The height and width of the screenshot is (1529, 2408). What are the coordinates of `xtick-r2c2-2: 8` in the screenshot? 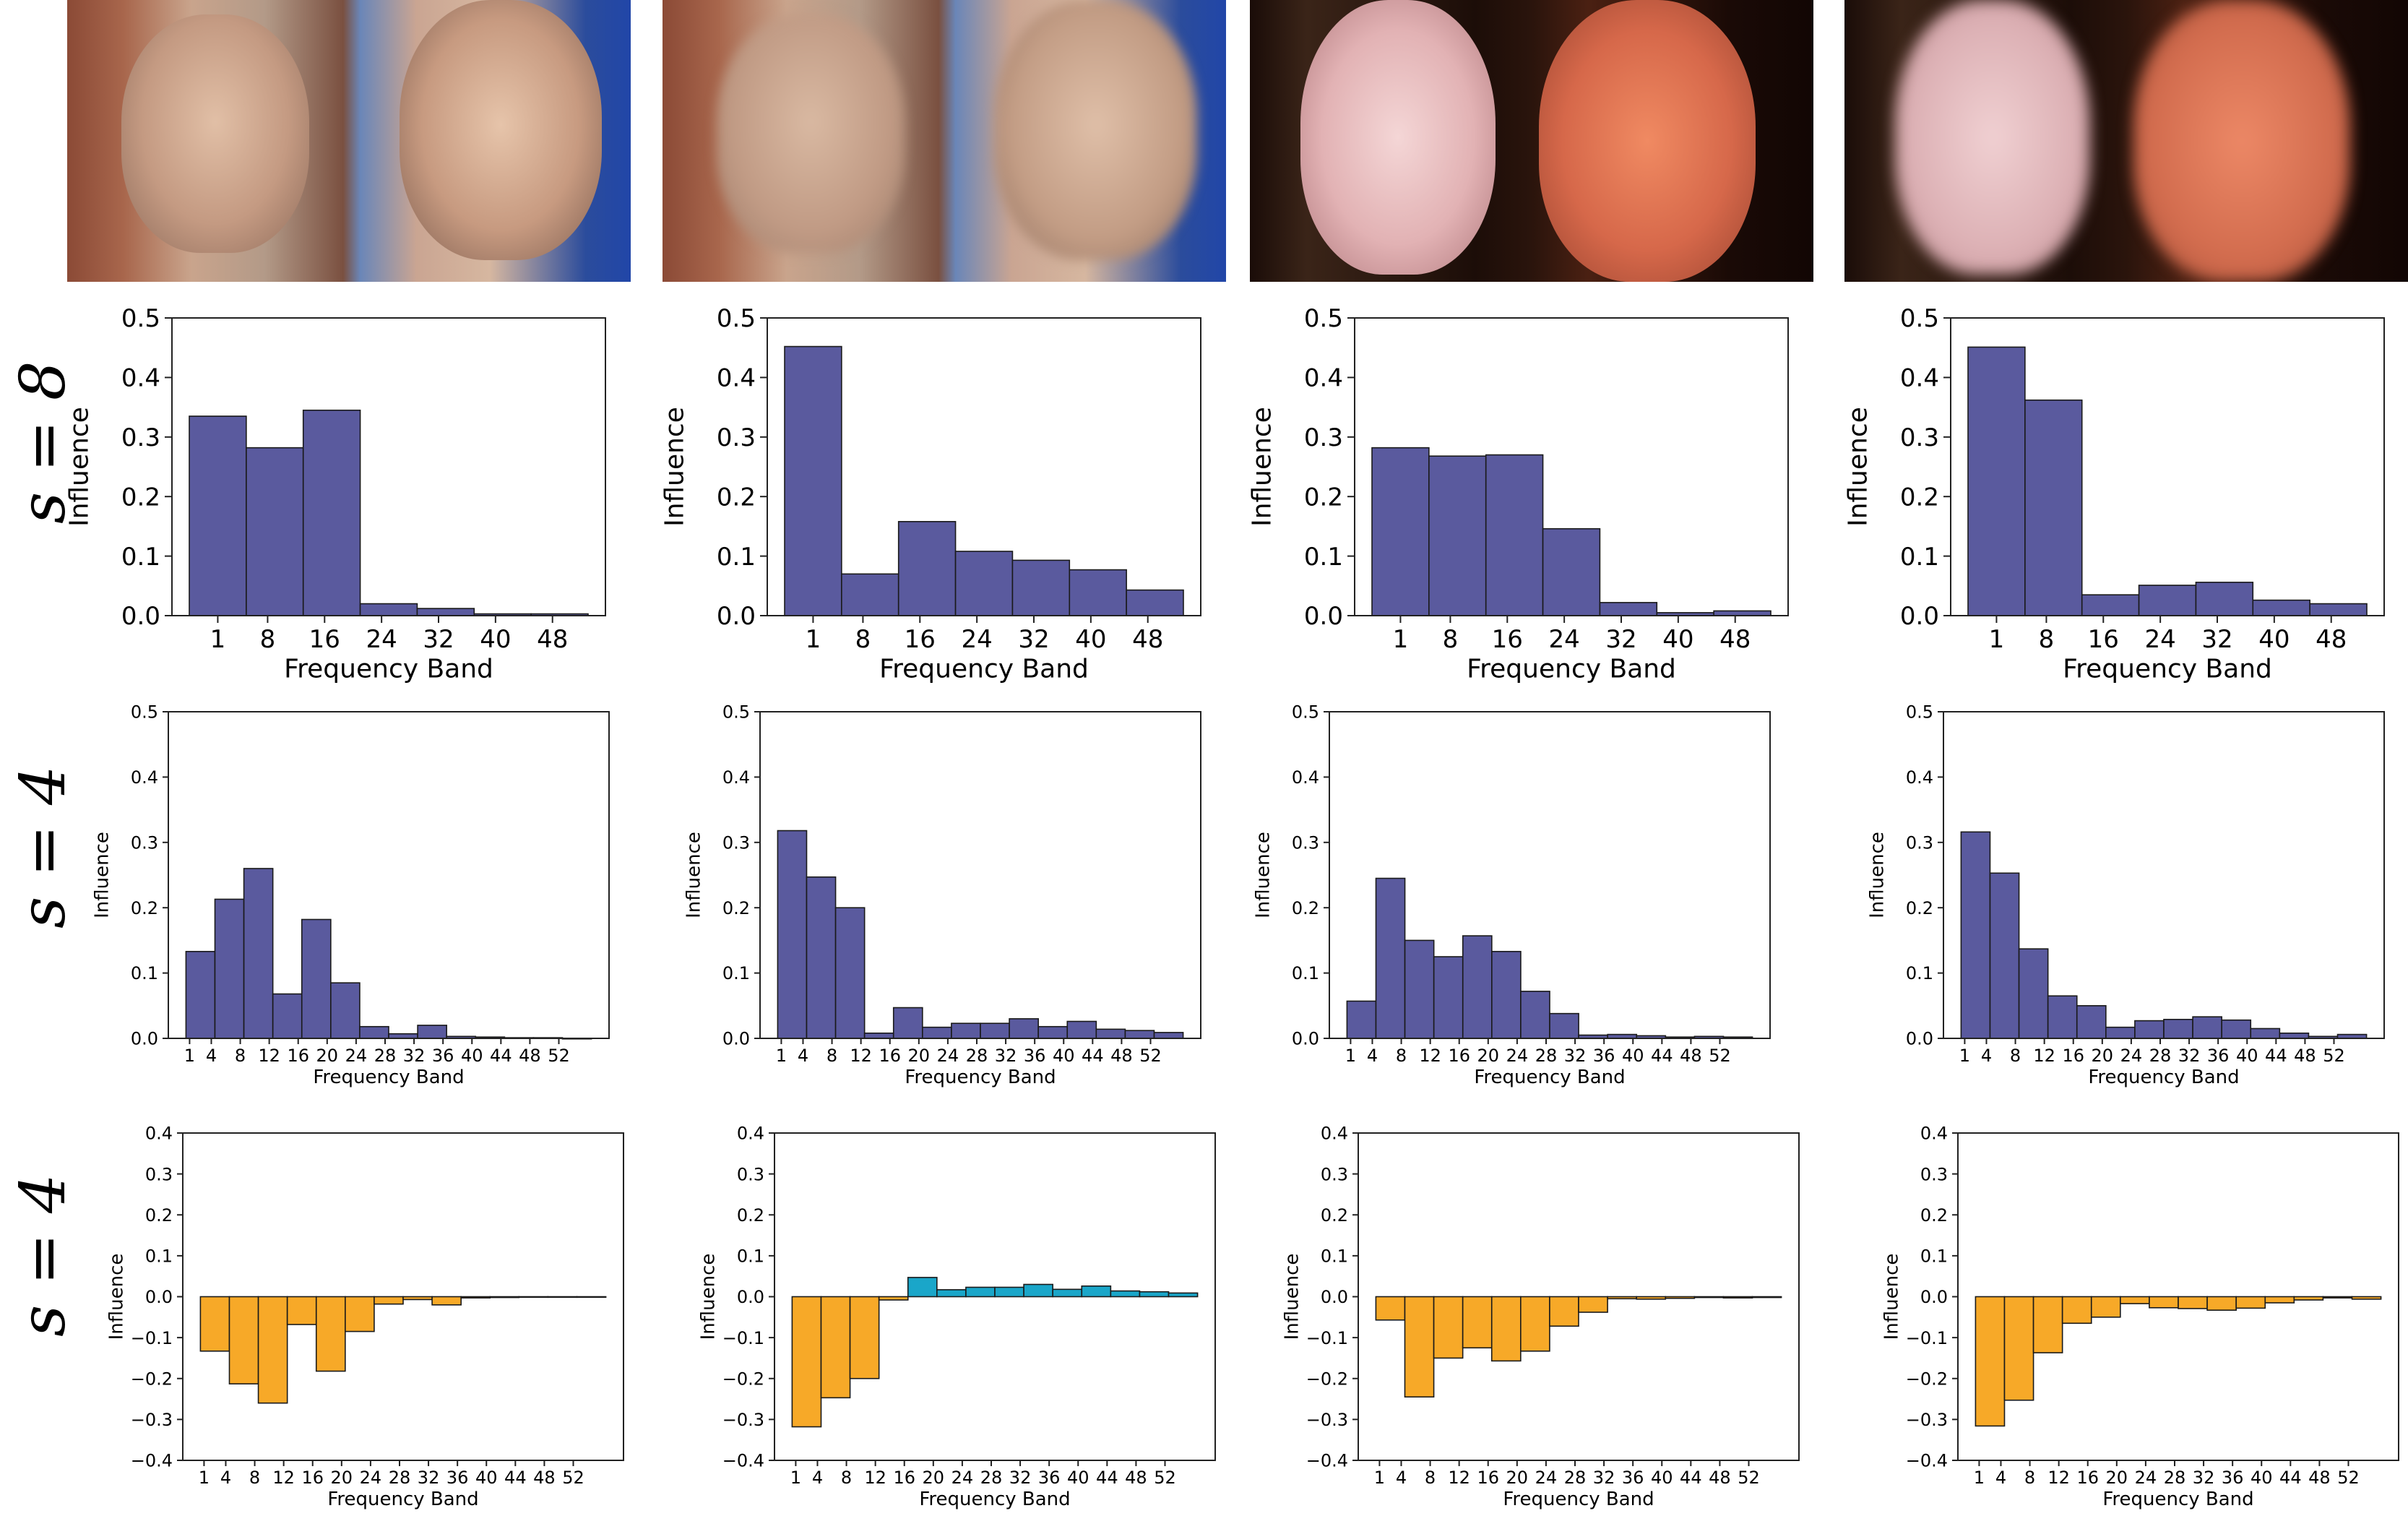 It's located at (832, 1056).